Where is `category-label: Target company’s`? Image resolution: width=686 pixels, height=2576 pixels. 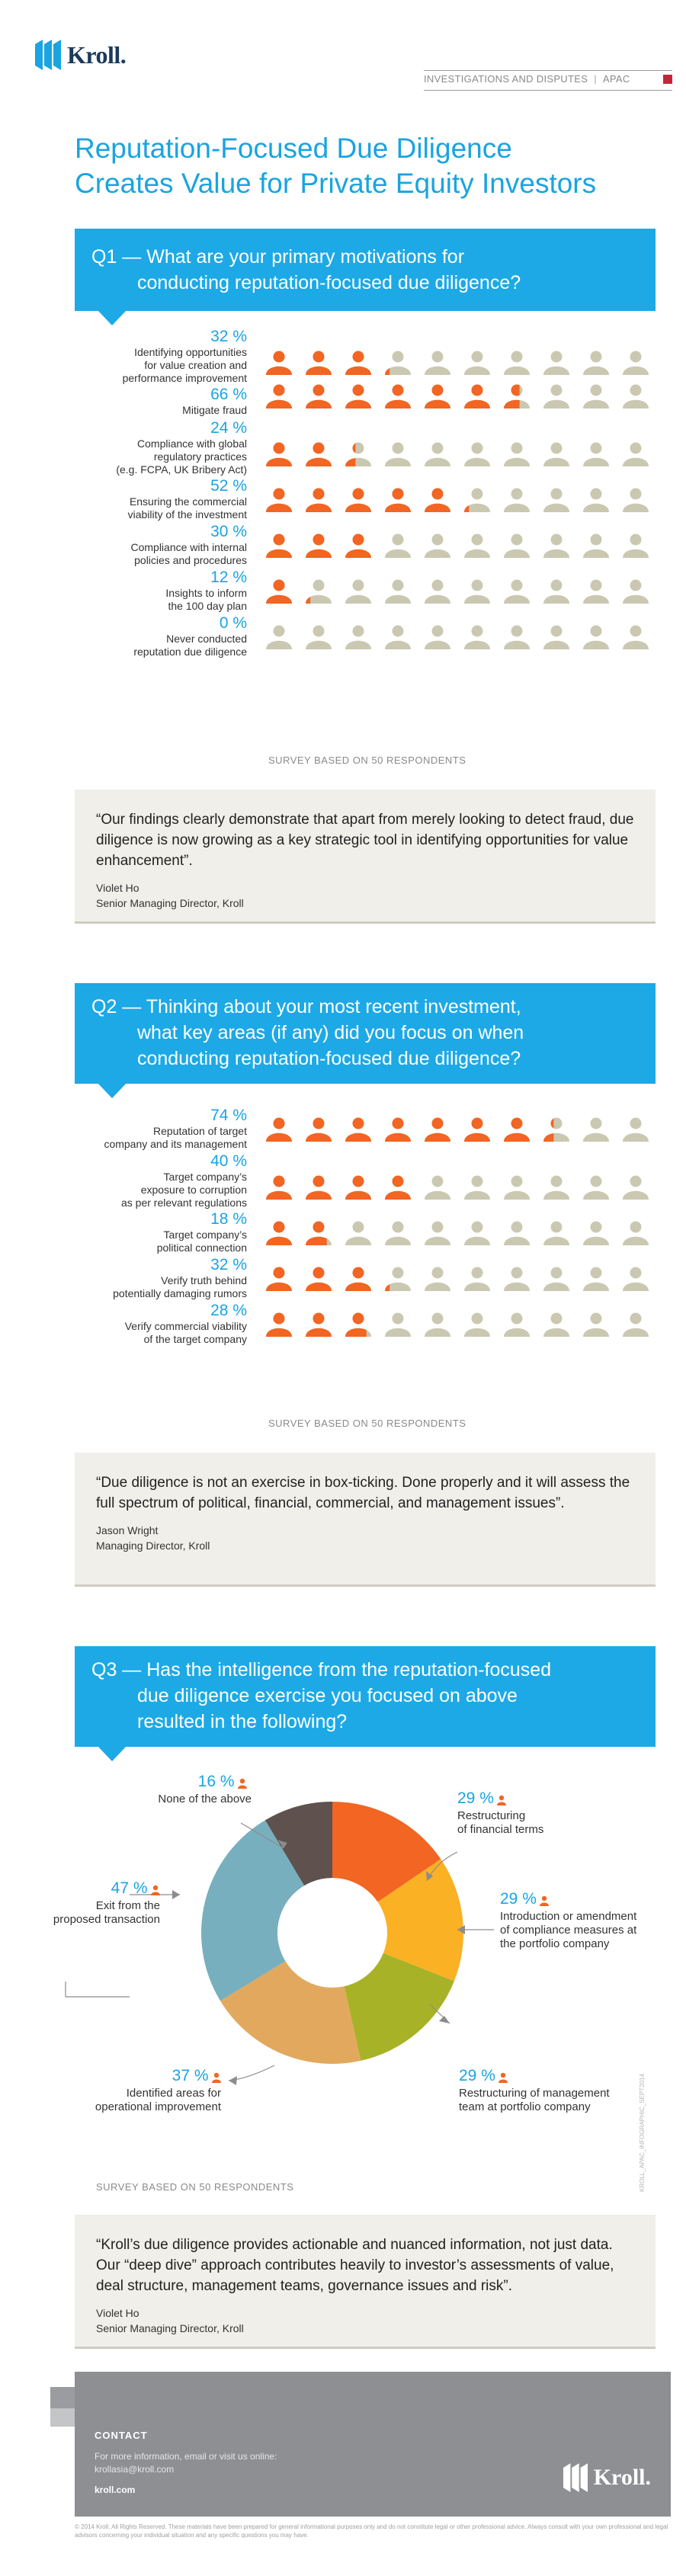
category-label: Target company’s is located at coordinates (205, 1235).